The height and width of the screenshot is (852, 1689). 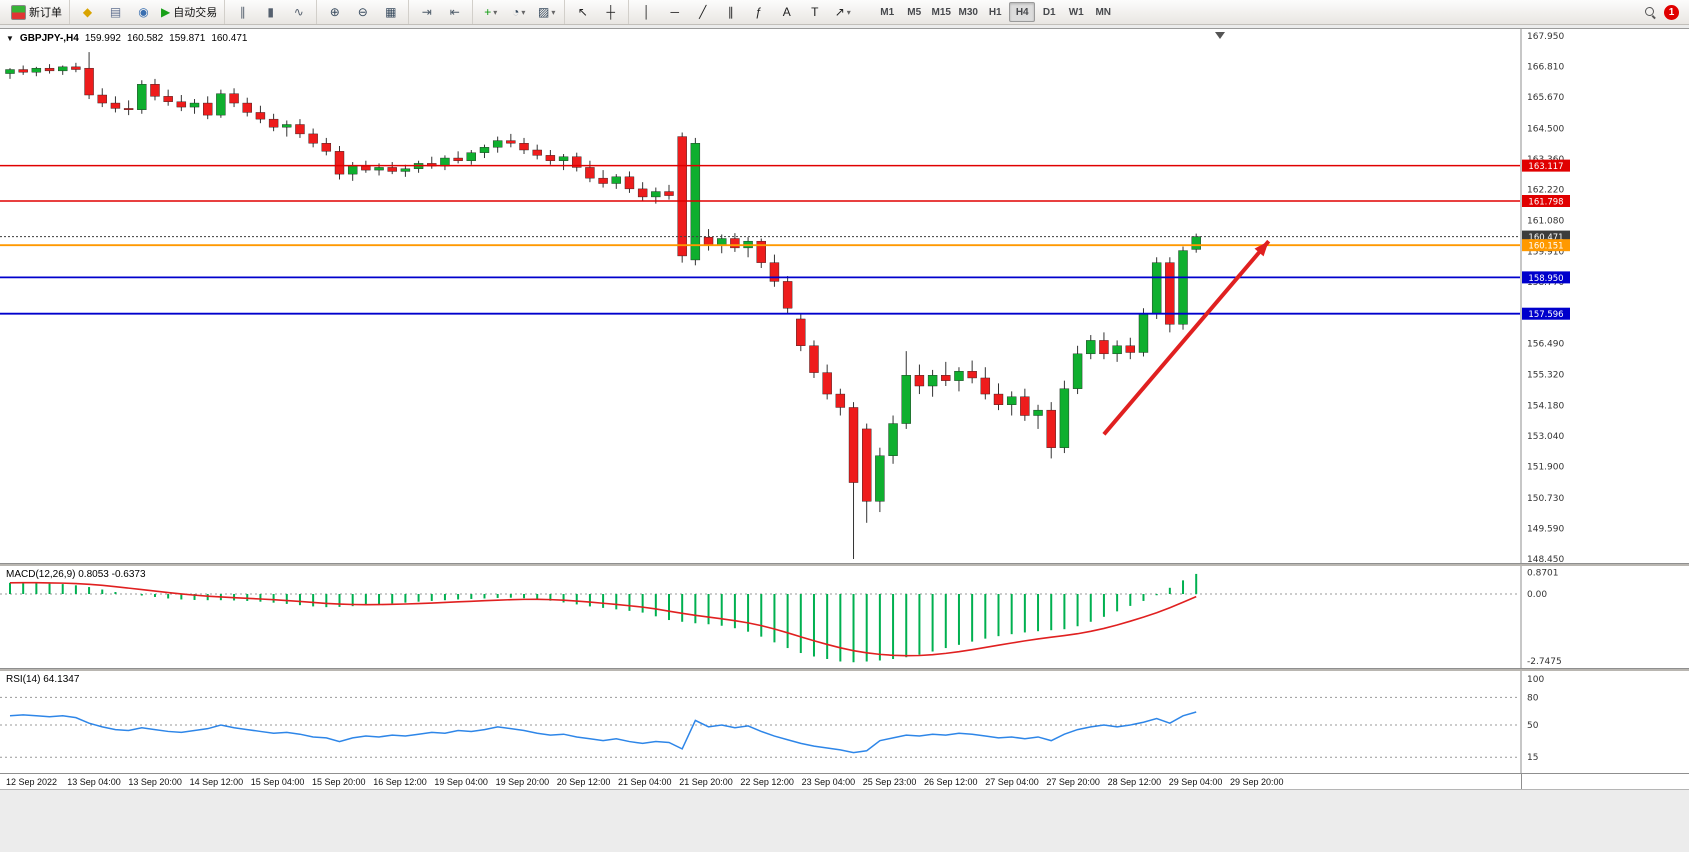 I want to click on print-button: ▤, so click(x=115, y=12).